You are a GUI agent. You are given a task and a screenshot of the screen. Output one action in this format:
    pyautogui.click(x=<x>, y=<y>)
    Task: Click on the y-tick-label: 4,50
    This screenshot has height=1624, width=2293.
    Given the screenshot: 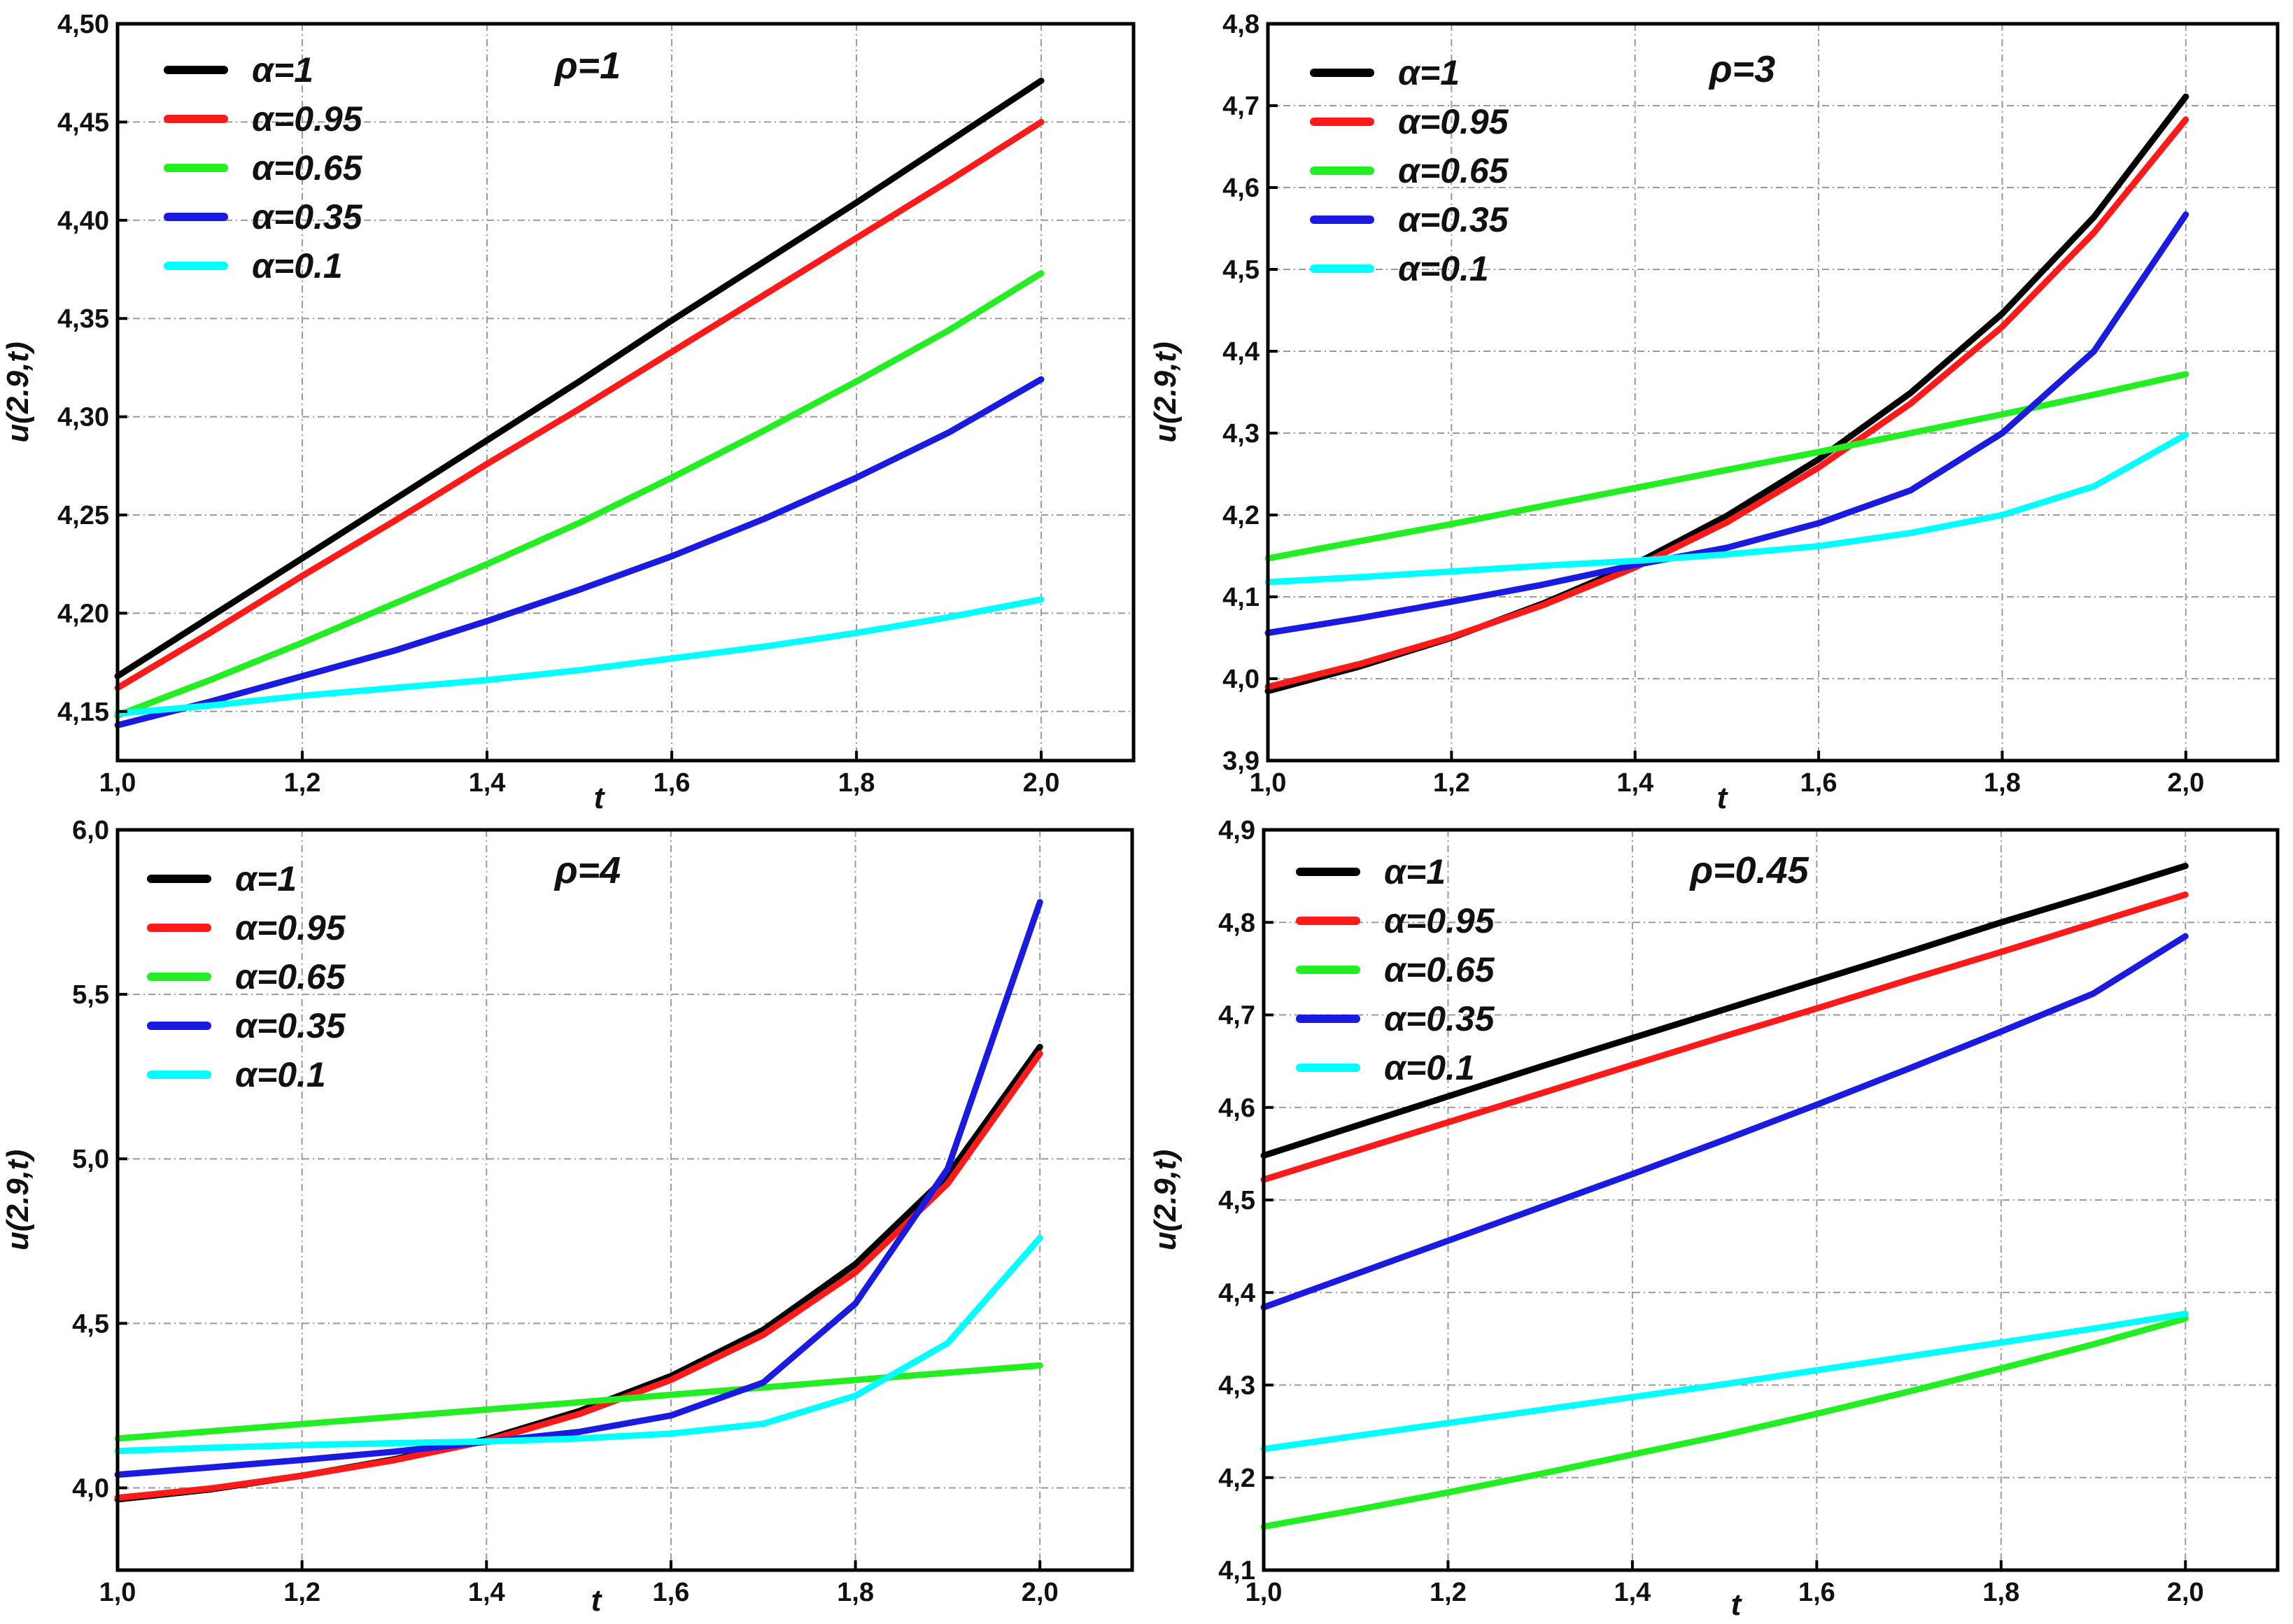 What is the action you would take?
    pyautogui.click(x=83, y=25)
    